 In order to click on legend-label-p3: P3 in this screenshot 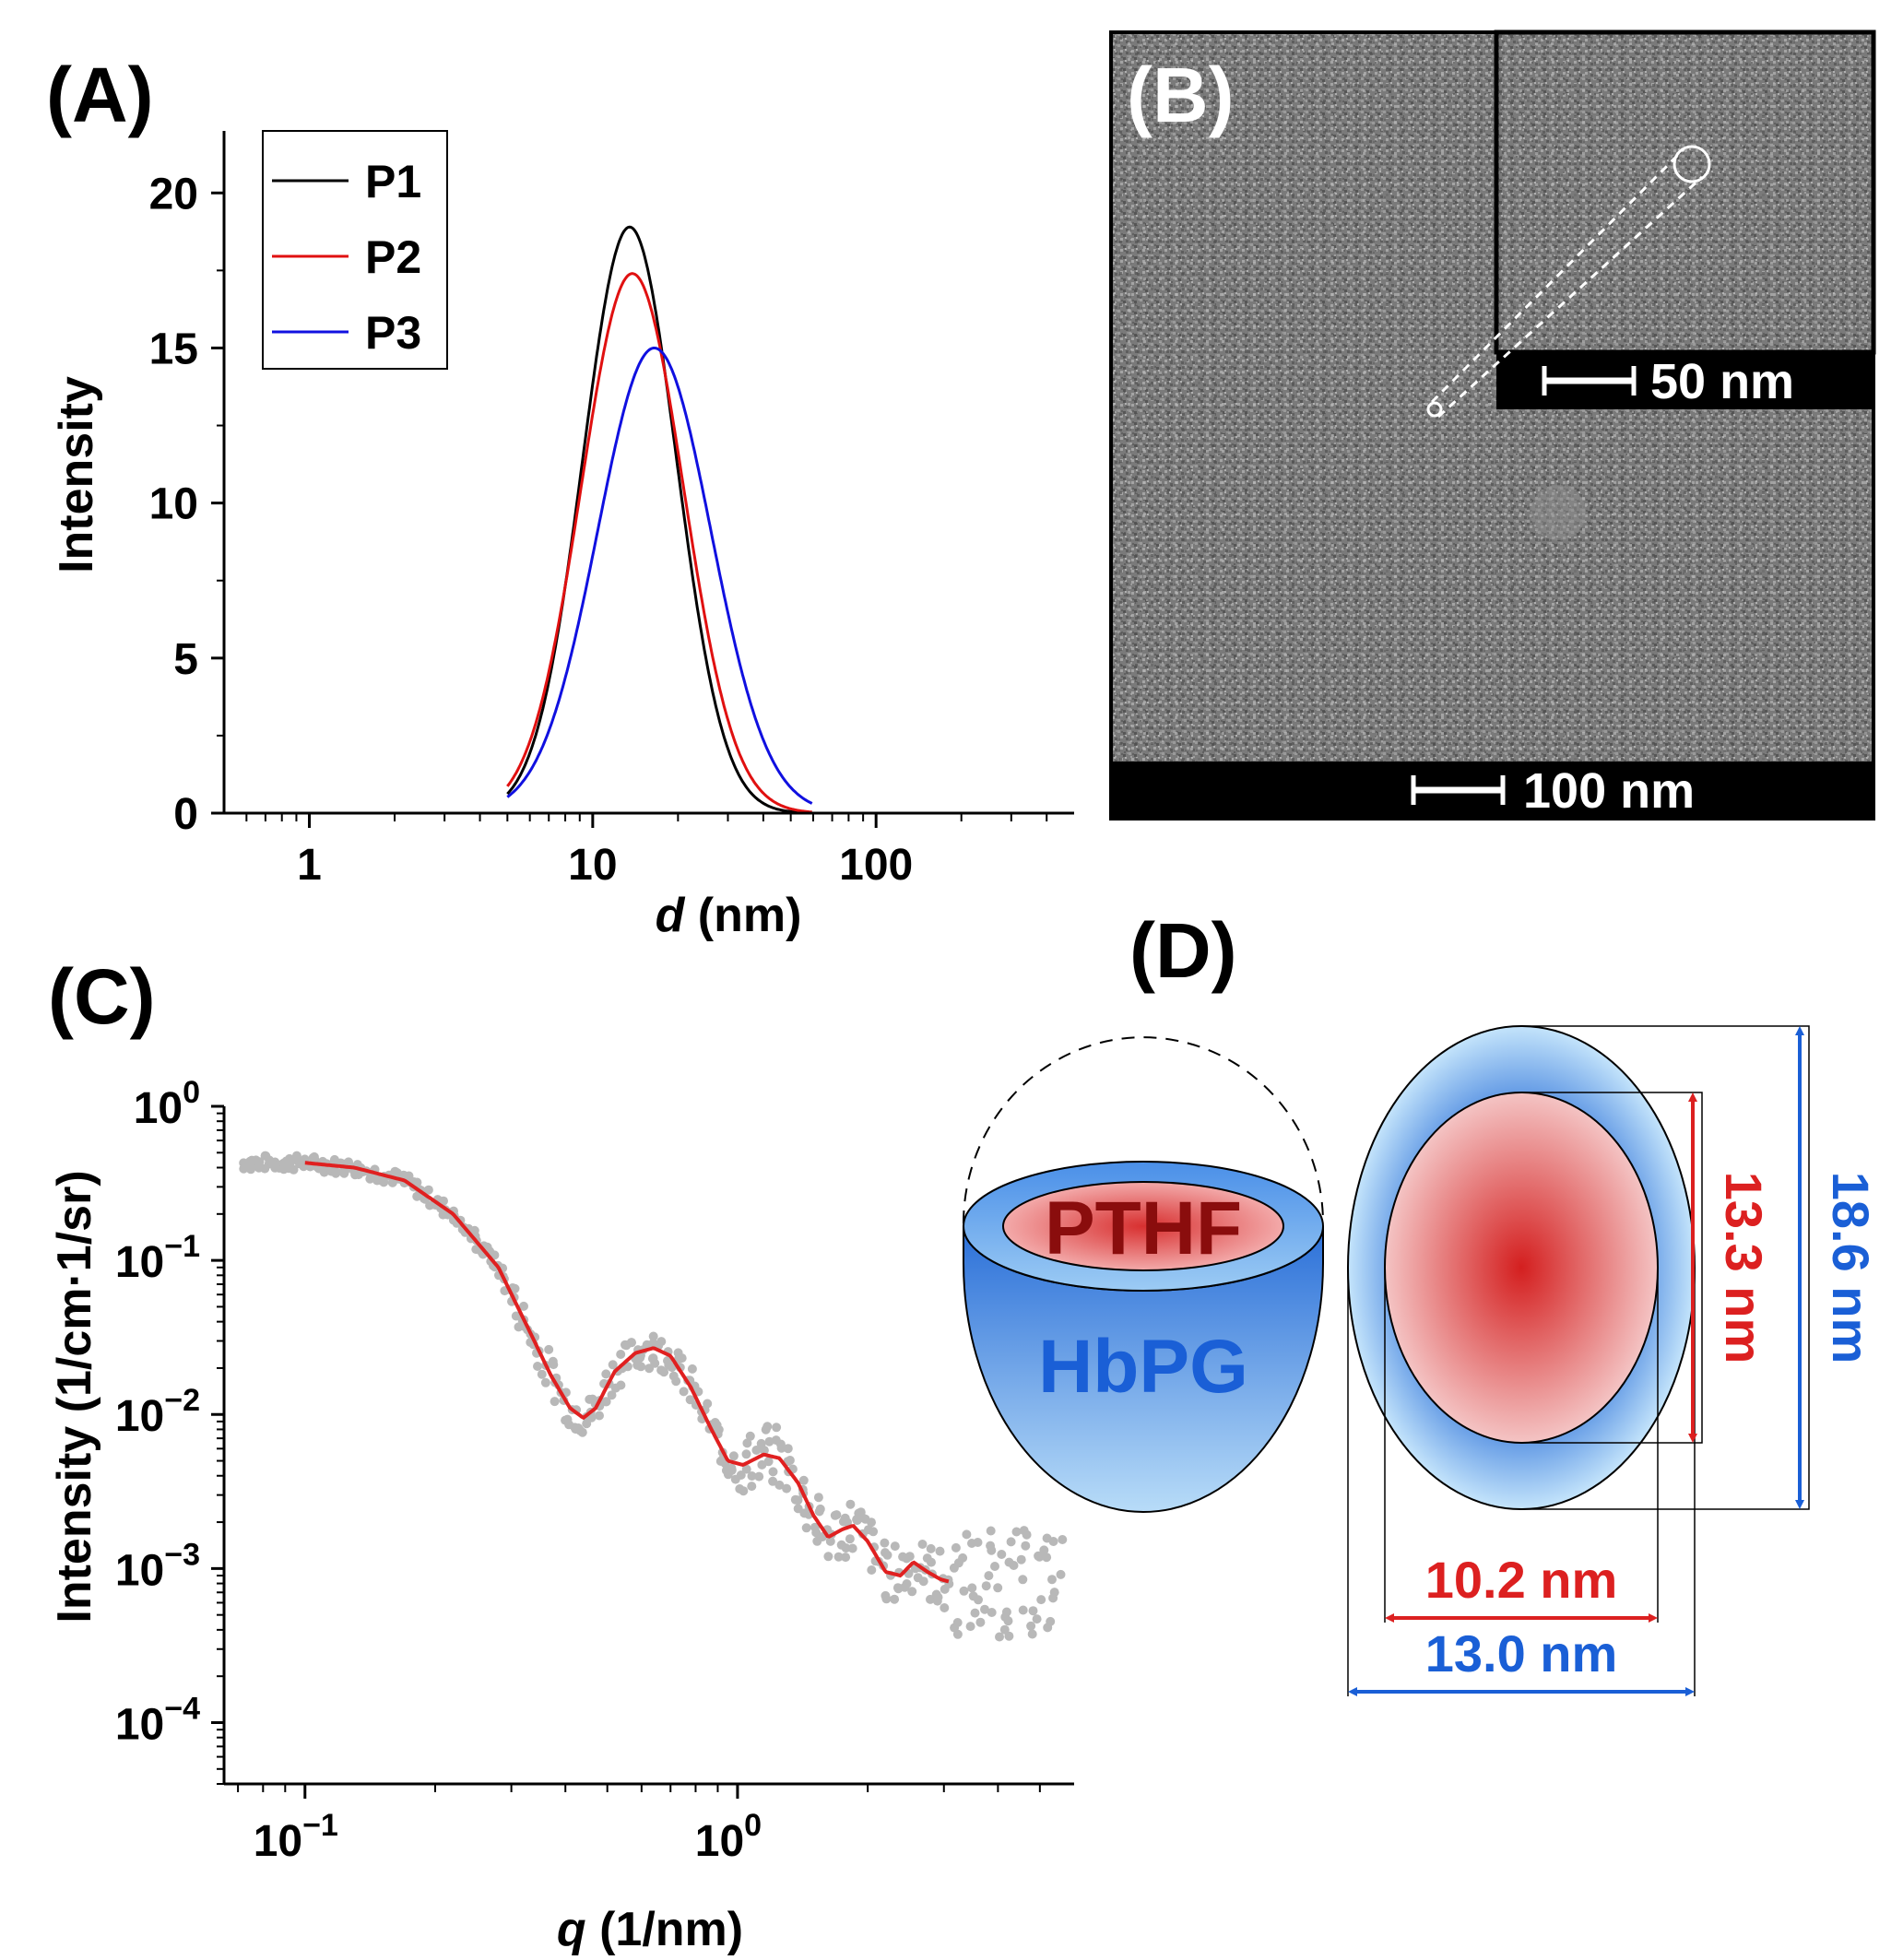, I will do `click(393, 333)`.